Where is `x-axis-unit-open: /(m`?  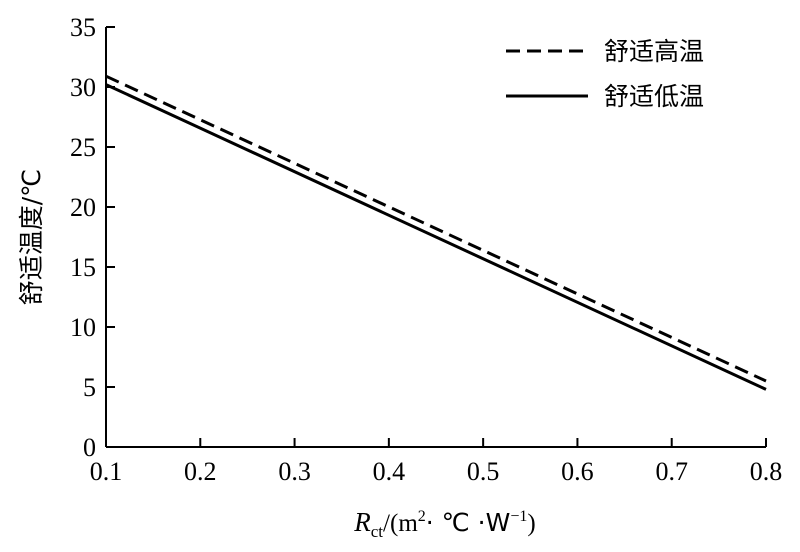 x-axis-unit-open: /(m is located at coordinates (400, 523).